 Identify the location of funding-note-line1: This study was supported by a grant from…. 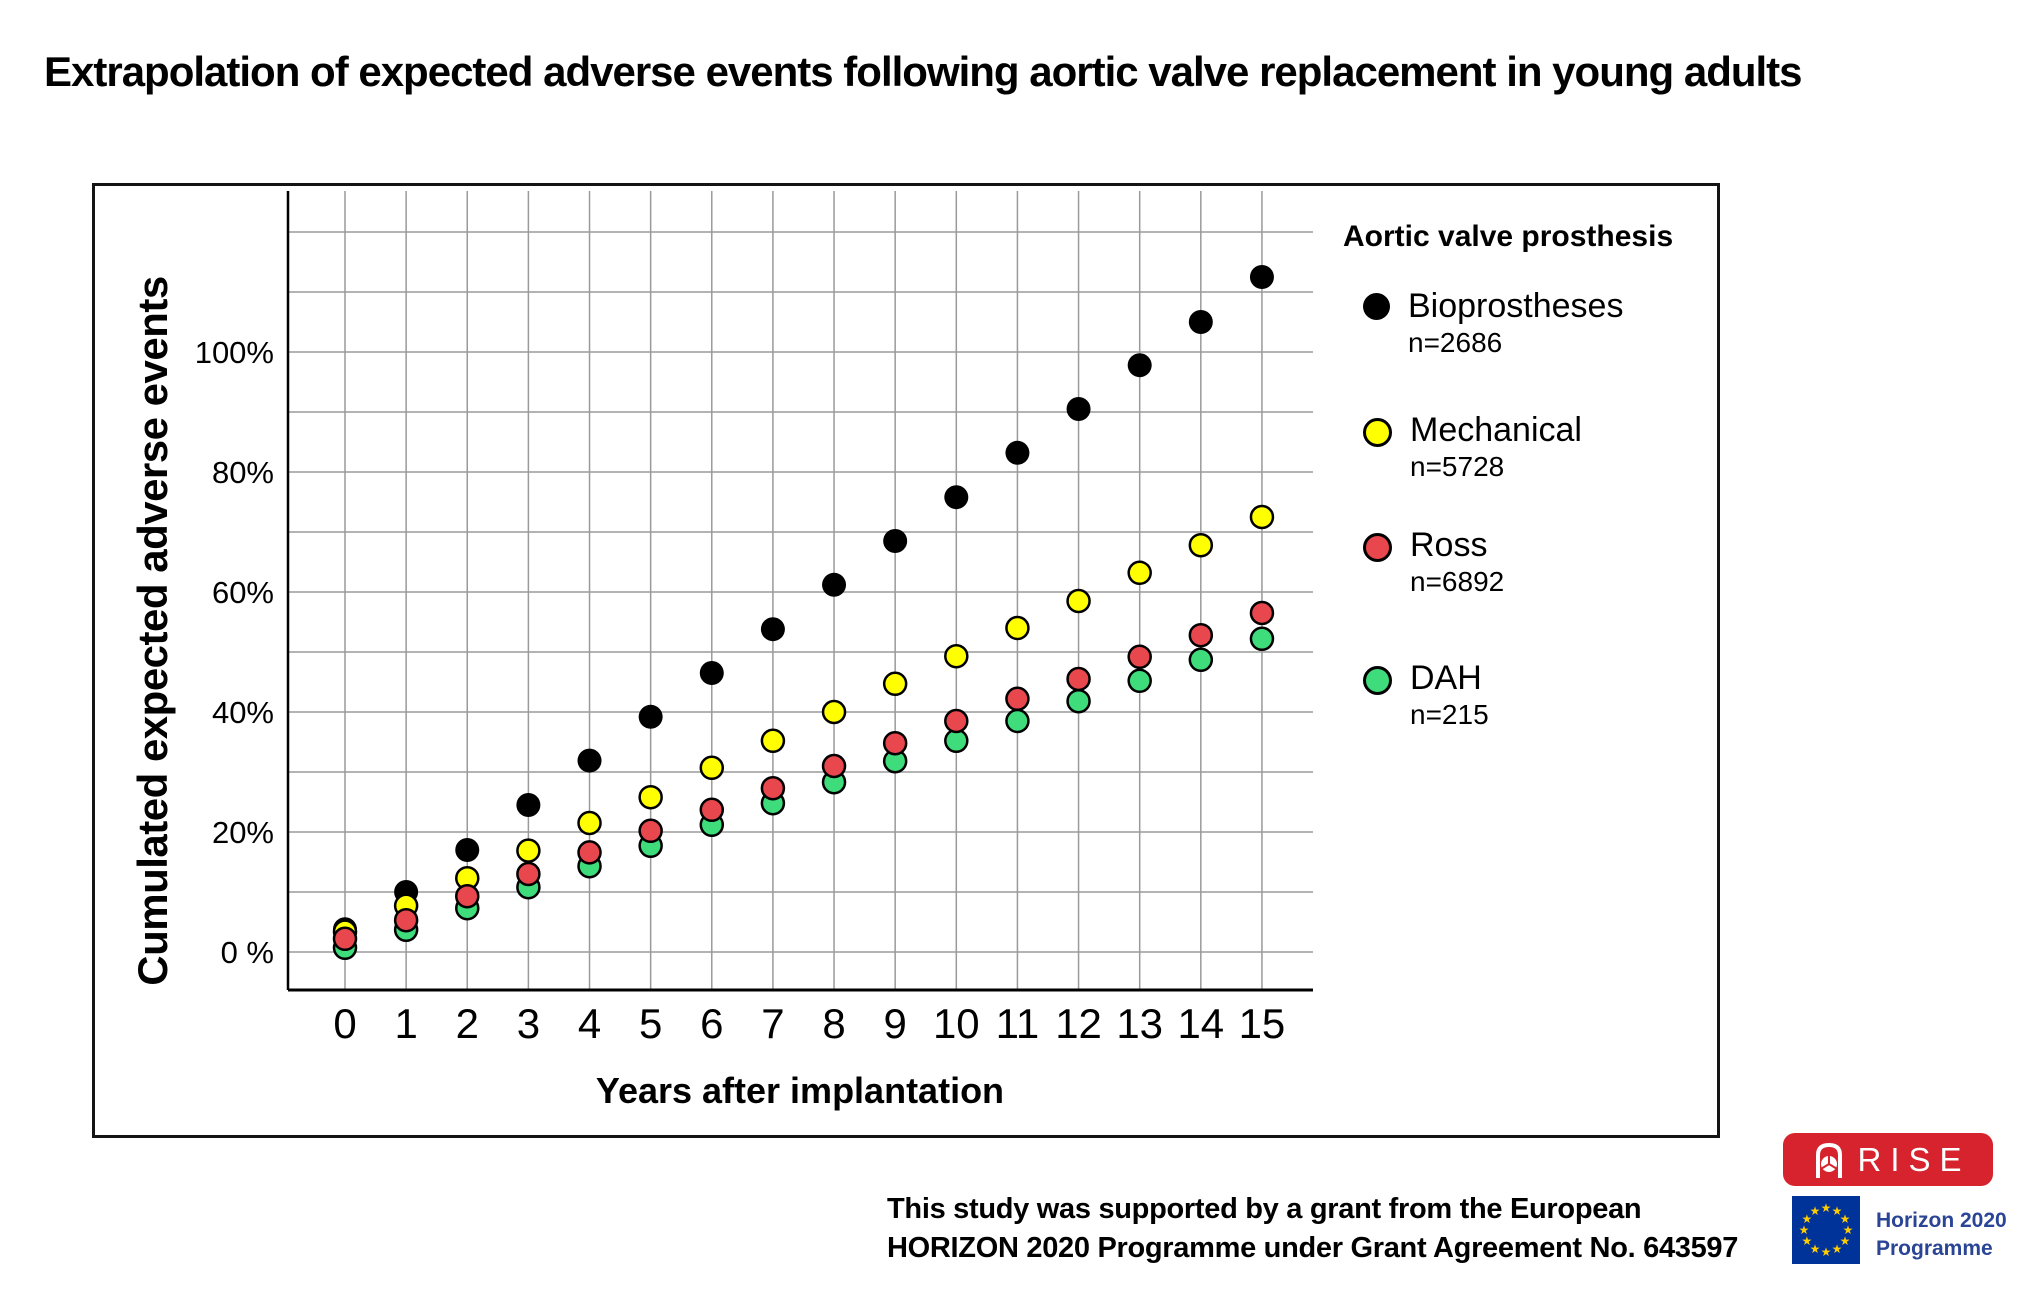
(1264, 1209).